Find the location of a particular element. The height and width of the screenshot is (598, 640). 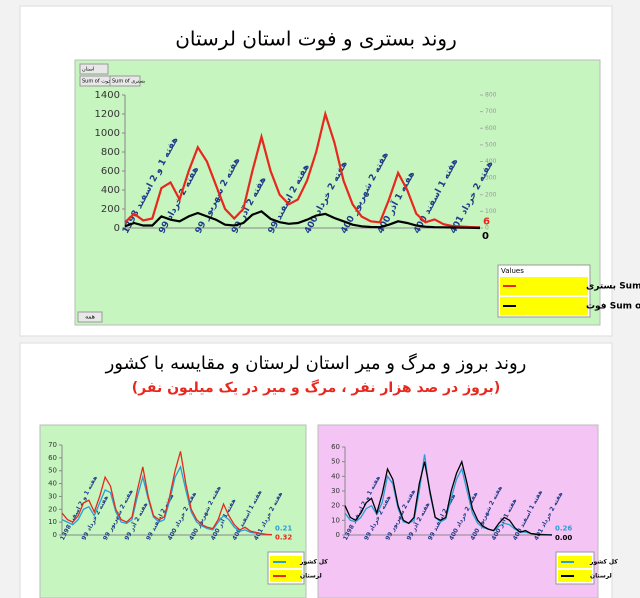

y2-tick-label: 200 is located at coordinates (491, 194).